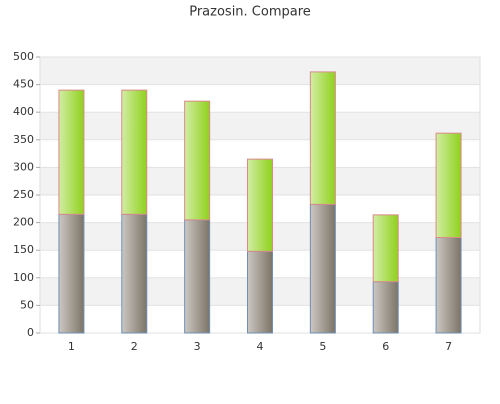 This screenshot has width=500, height=404. Describe the element at coordinates (71, 346) in the screenshot. I see `x-tick-label: 1` at that location.